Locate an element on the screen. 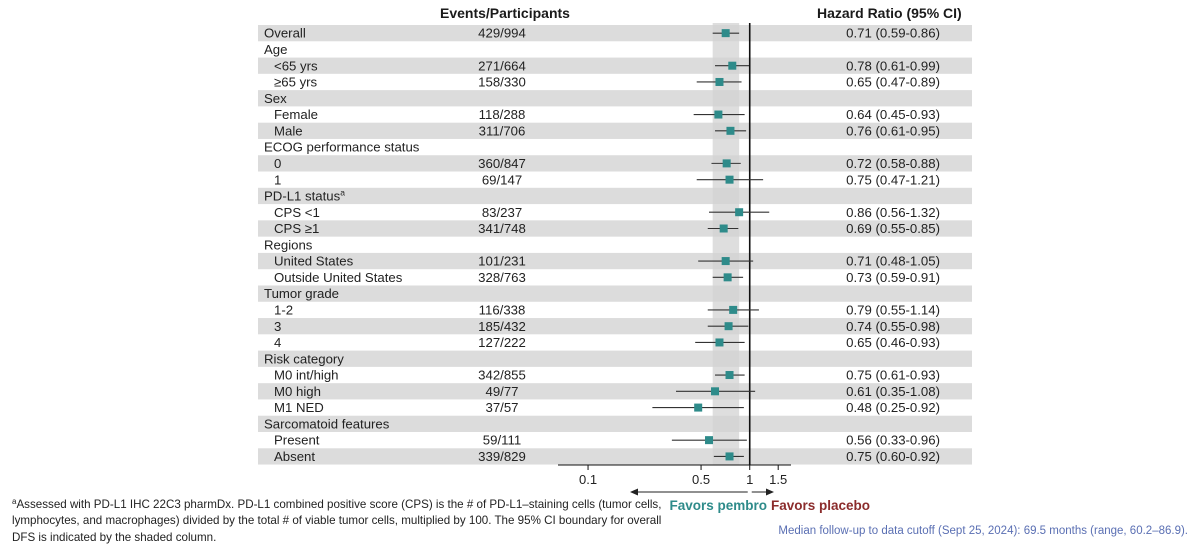  favors-right-arrowhead is located at coordinates (770, 492).